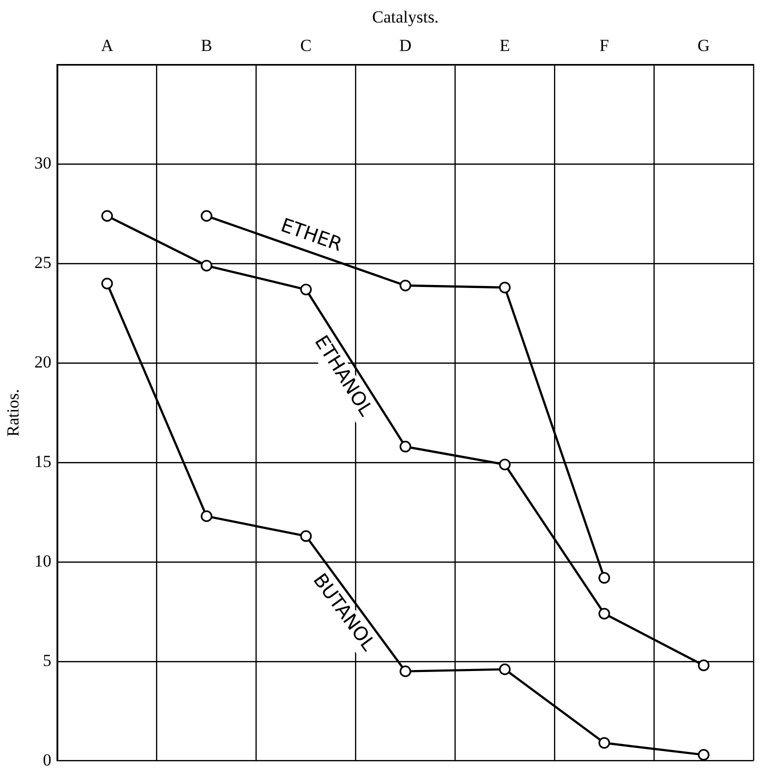  Describe the element at coordinates (107, 46) in the screenshot. I see `x-tick-label: A` at that location.